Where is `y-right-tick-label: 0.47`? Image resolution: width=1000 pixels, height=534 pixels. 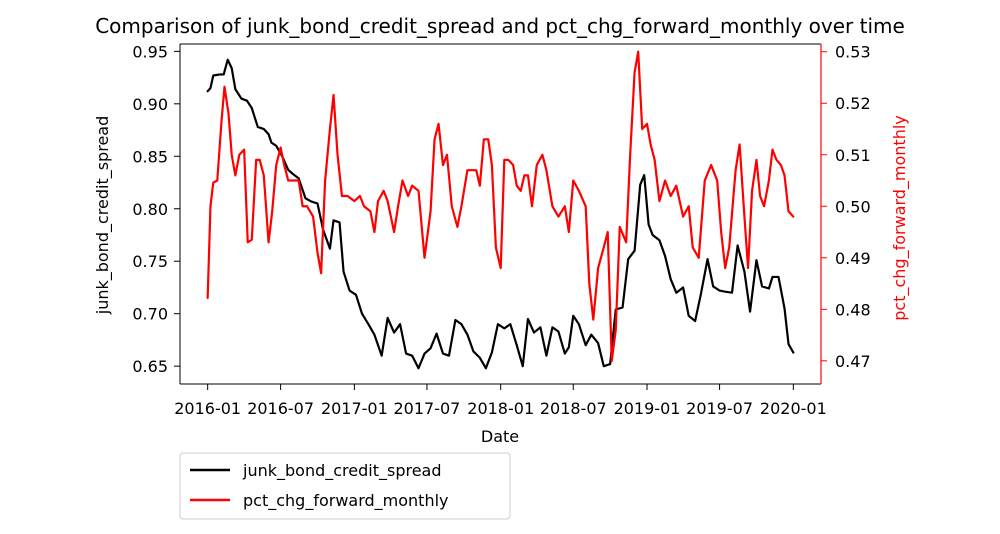
y-right-tick-label: 0.47 is located at coordinates (853, 361).